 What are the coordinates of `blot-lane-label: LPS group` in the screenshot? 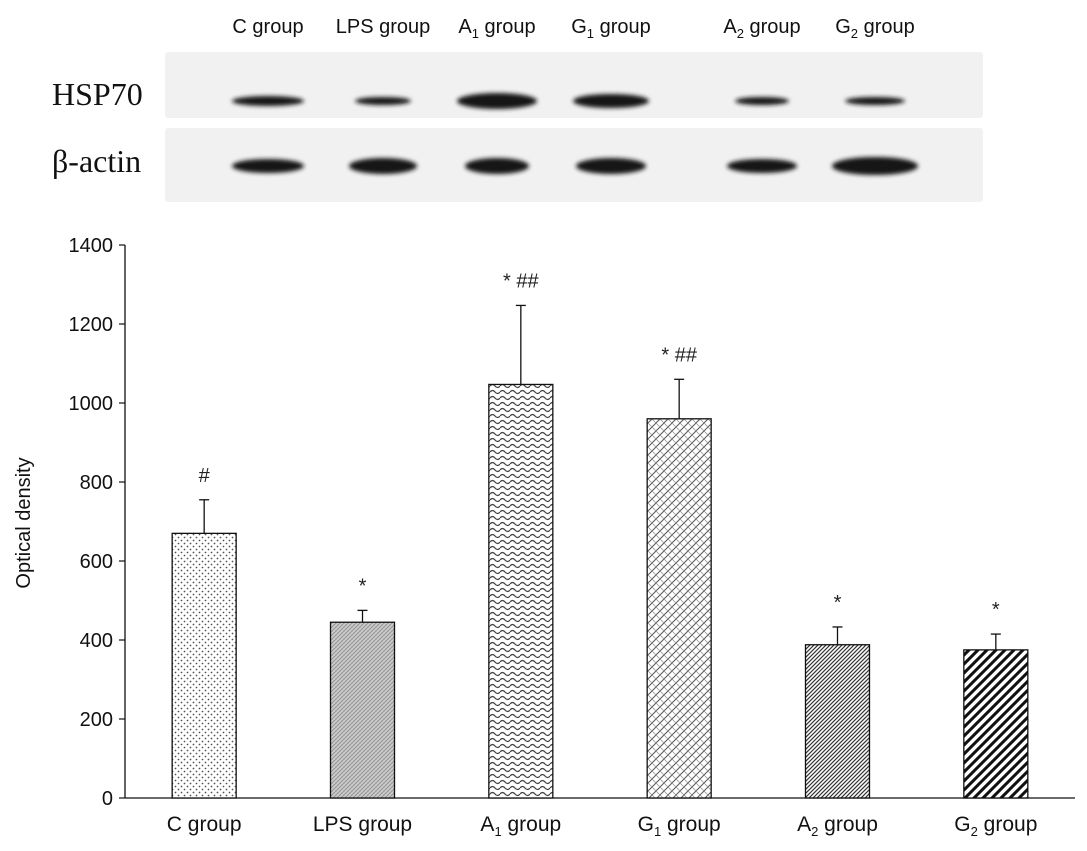 It's located at (383, 27).